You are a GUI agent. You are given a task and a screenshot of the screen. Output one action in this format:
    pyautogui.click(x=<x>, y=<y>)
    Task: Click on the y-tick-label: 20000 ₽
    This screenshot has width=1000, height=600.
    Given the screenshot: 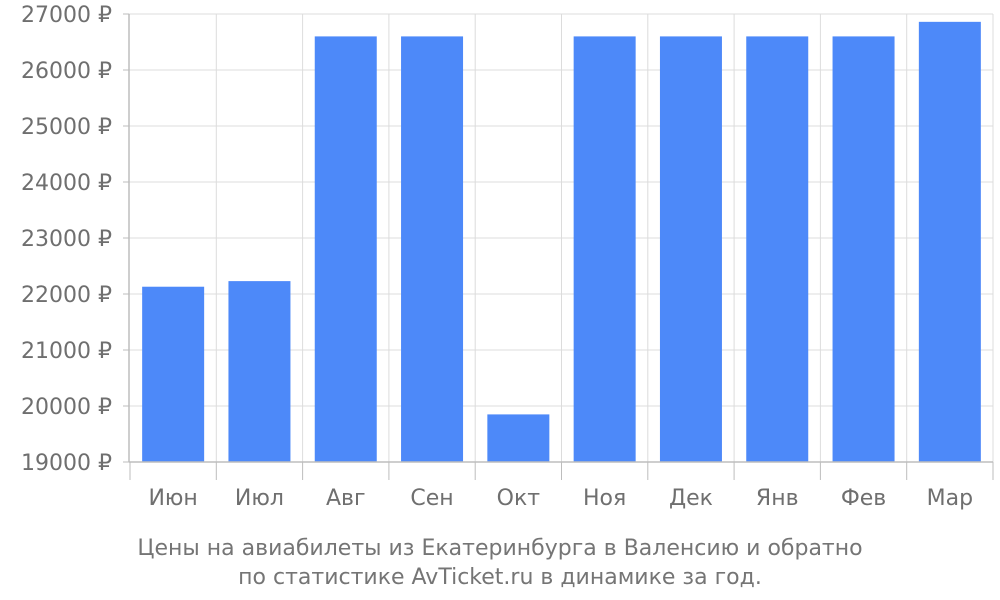 What is the action you would take?
    pyautogui.click(x=66, y=407)
    